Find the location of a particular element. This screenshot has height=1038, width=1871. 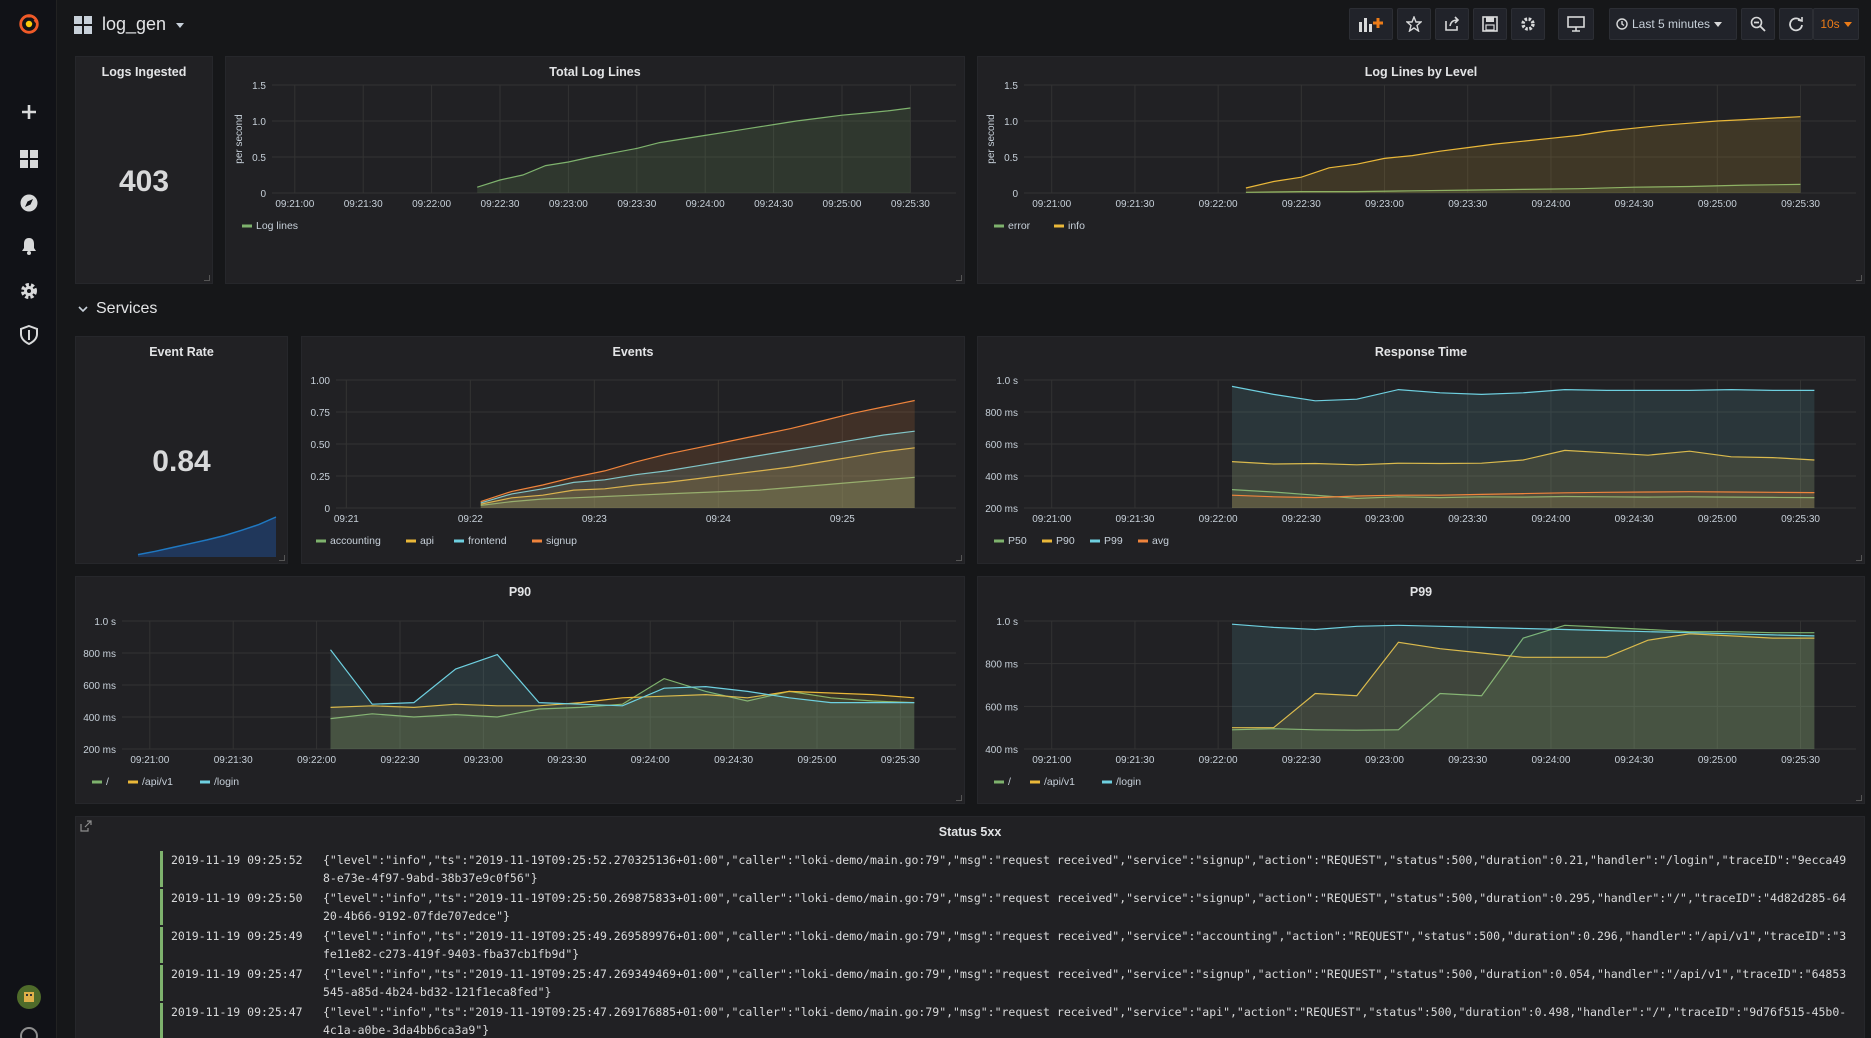

panel-title: Events is located at coordinates (633, 352).